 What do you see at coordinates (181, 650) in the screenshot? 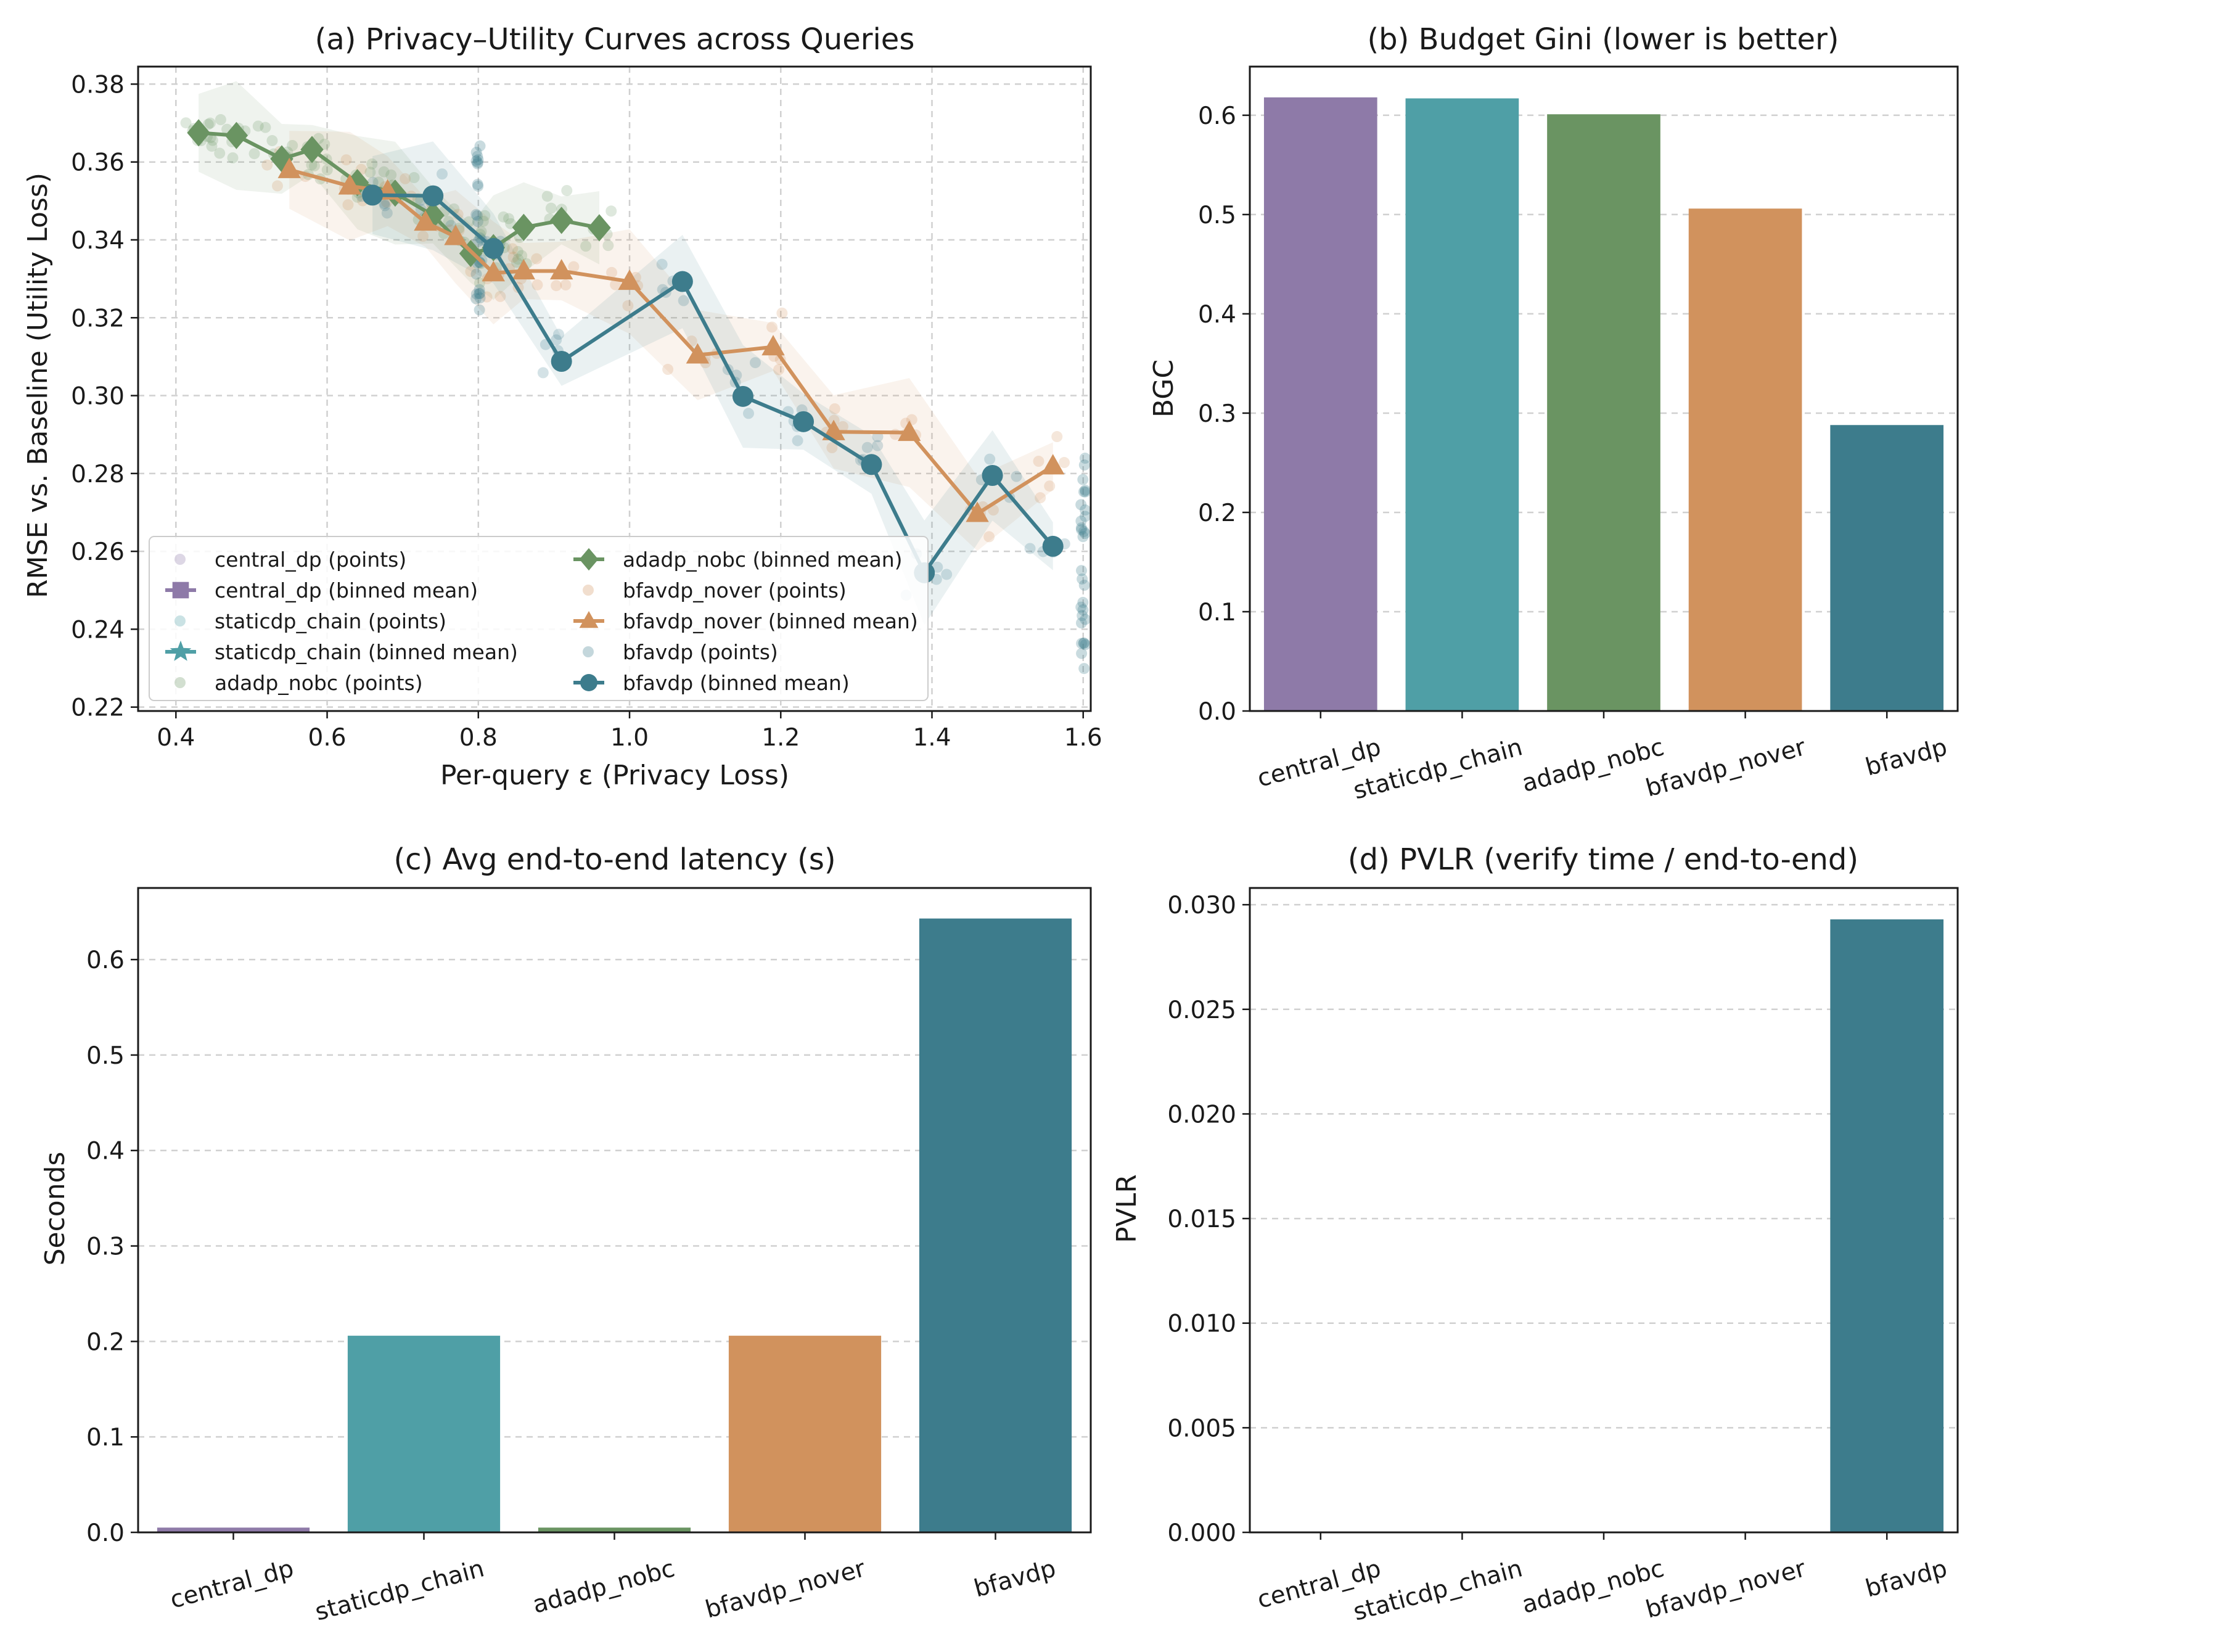
I see `legend-marker-swatch` at bounding box center [181, 650].